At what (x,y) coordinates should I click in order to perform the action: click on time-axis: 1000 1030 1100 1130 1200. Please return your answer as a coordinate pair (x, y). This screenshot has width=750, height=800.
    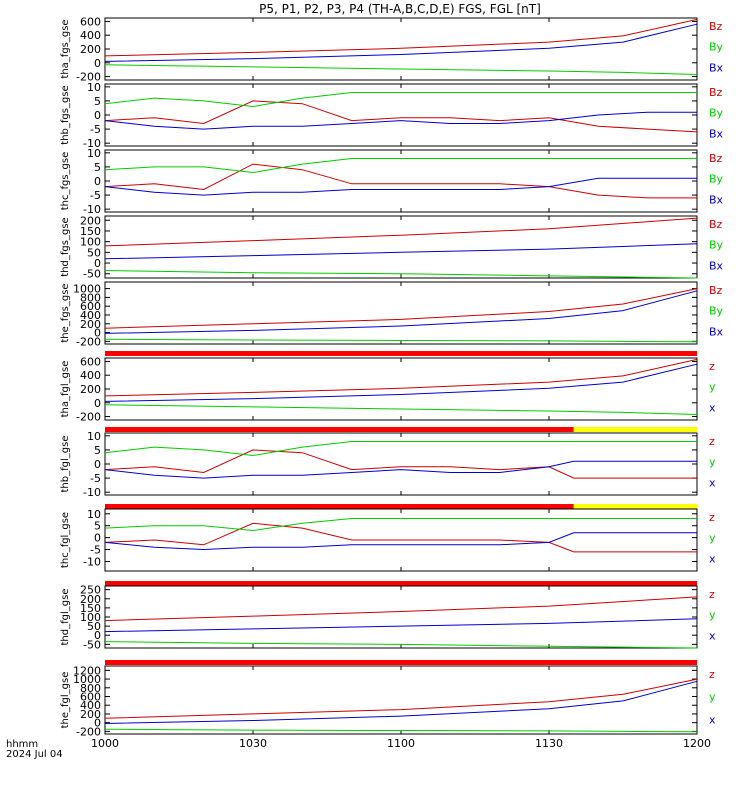
    Looking at the image, I should click on (401, 743).